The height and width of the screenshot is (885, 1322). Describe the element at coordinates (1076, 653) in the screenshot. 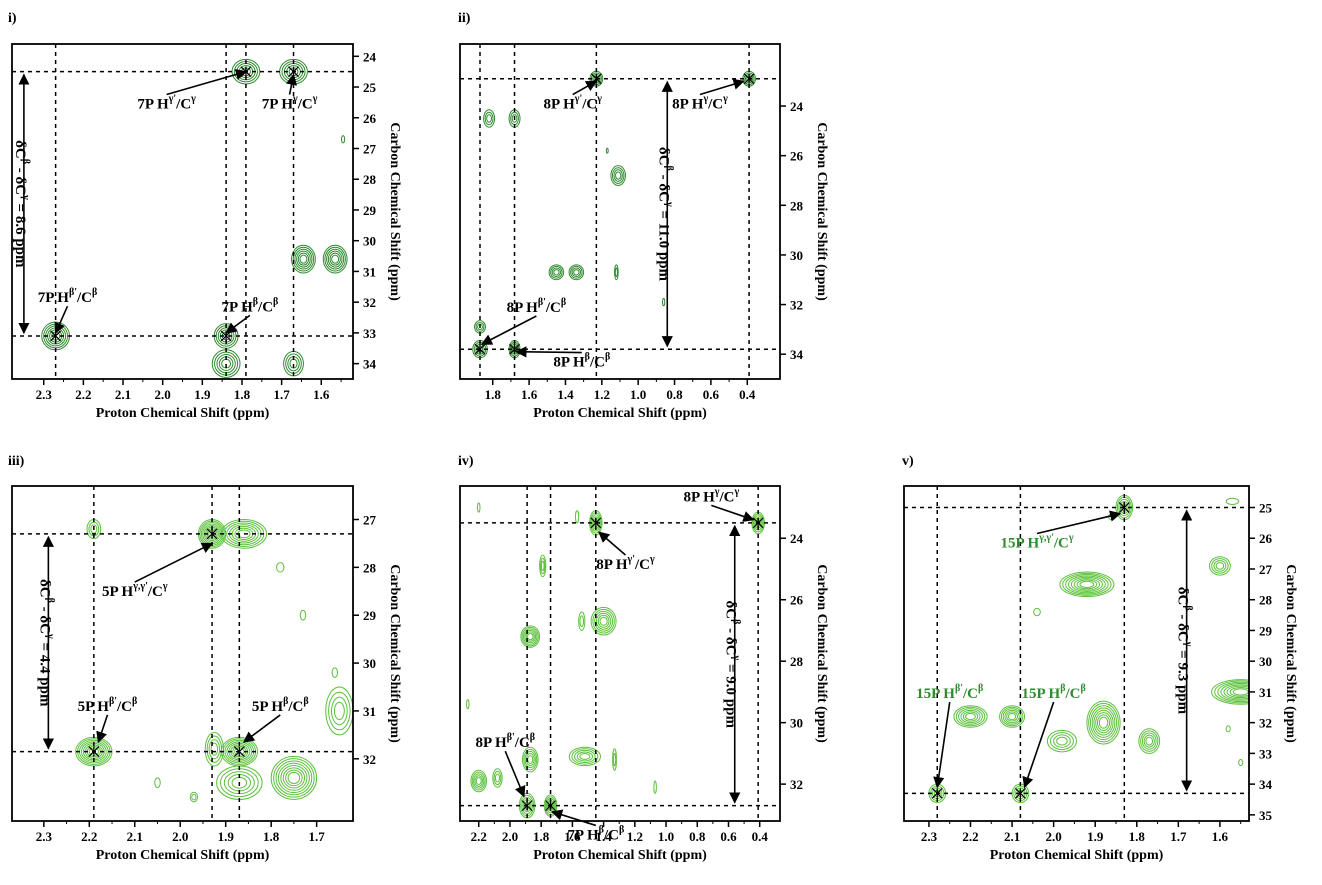

I see `plot-area` at that location.